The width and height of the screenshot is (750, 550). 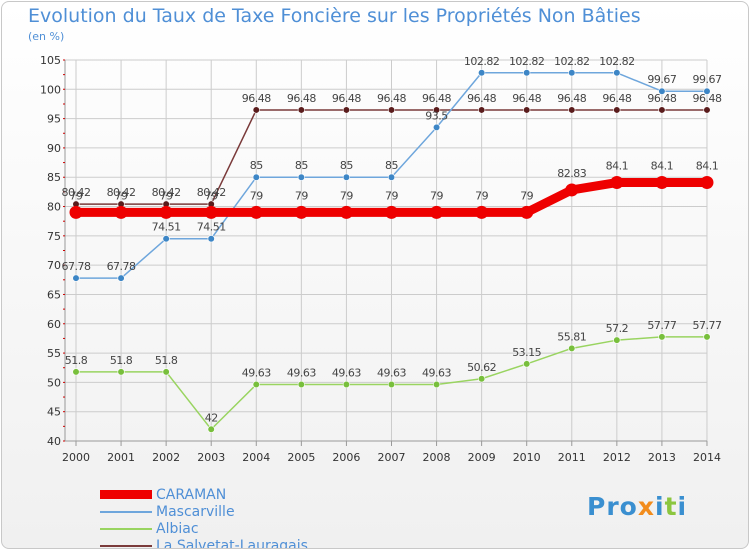 I want to click on legend-label-la-salvetat: La Salvetat-Lauragais, so click(x=232, y=543).